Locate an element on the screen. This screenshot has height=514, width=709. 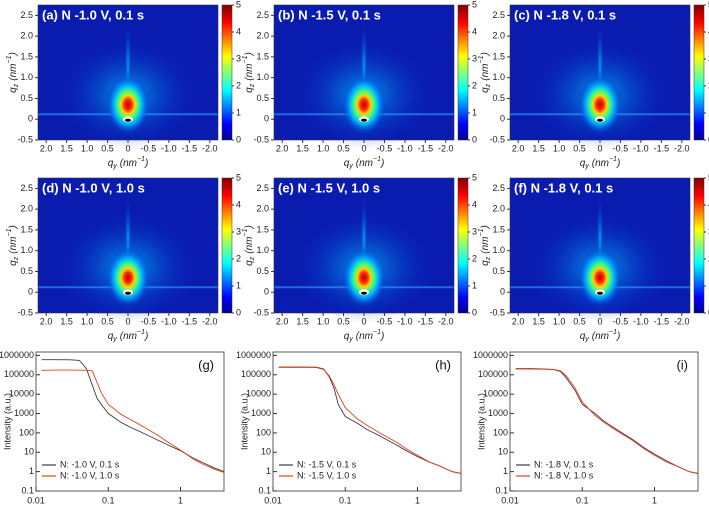
x-tick-label: 1.5 is located at coordinates (302, 321).